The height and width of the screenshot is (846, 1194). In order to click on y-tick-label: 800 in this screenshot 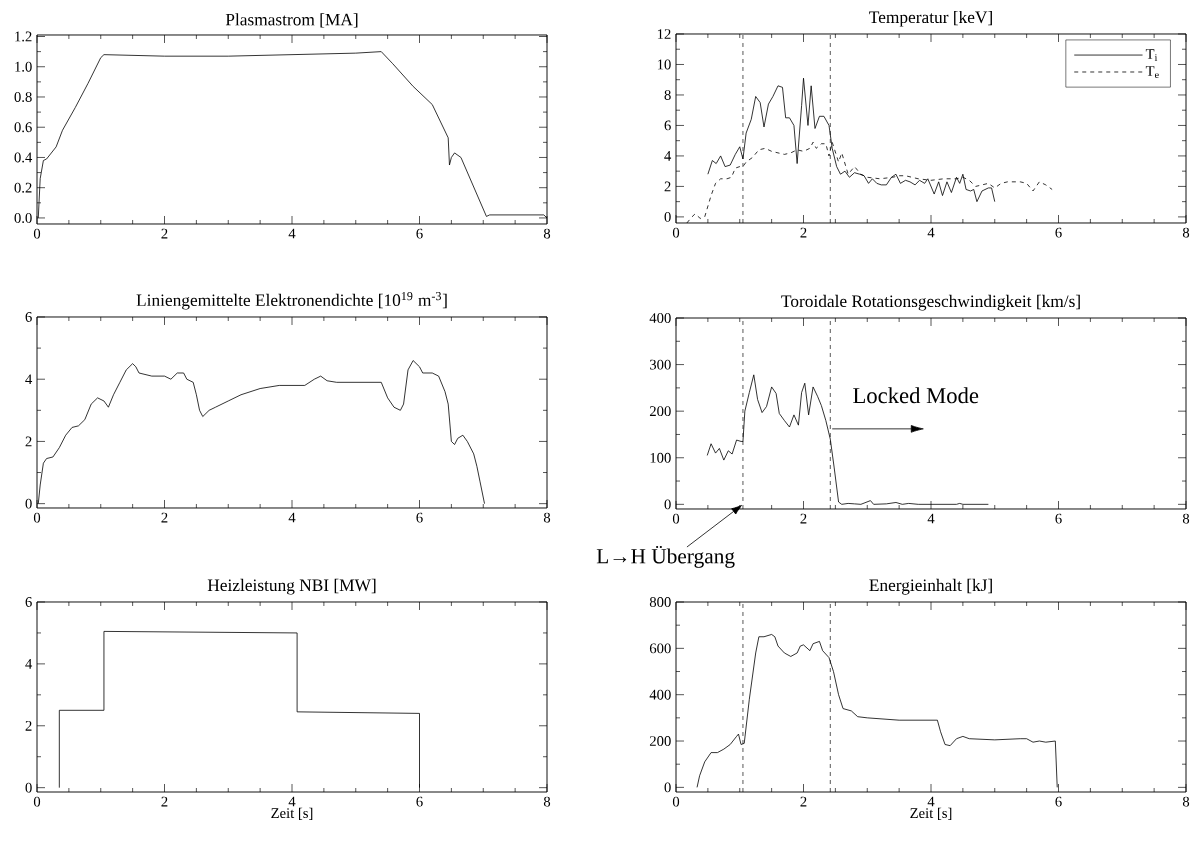, I will do `click(660, 602)`.